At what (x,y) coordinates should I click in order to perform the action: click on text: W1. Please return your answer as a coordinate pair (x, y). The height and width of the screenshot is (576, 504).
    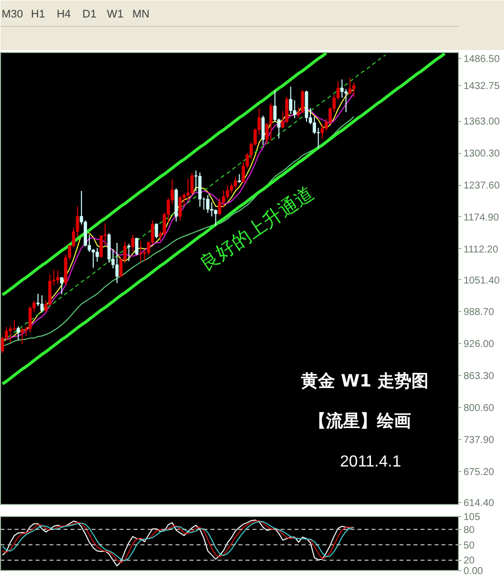
    Looking at the image, I should click on (115, 14).